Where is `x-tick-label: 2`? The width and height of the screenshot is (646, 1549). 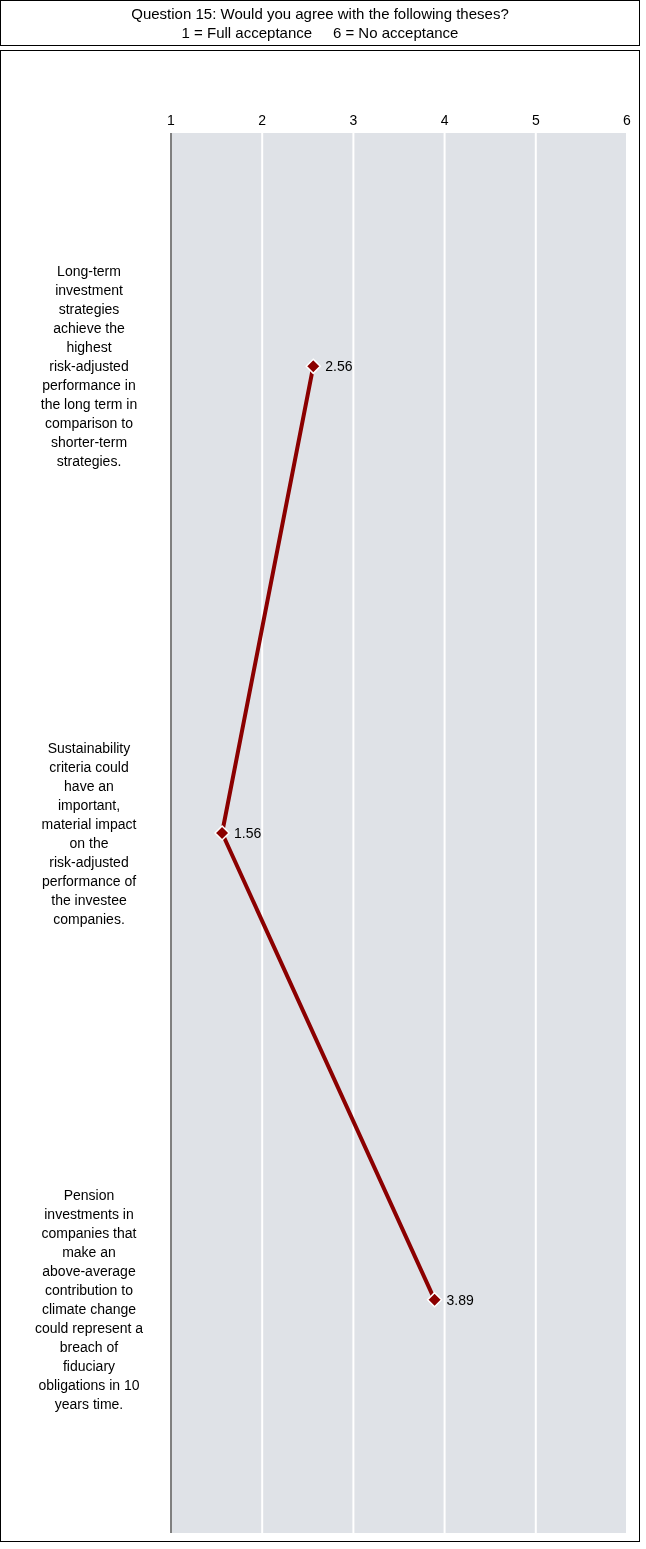
x-tick-label: 2 is located at coordinates (262, 120).